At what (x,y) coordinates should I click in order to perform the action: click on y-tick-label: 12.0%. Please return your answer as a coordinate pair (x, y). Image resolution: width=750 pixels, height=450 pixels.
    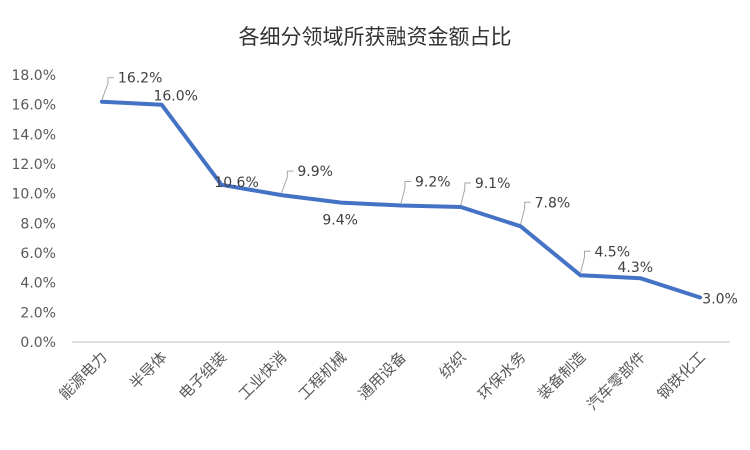
    Looking at the image, I should click on (34, 165).